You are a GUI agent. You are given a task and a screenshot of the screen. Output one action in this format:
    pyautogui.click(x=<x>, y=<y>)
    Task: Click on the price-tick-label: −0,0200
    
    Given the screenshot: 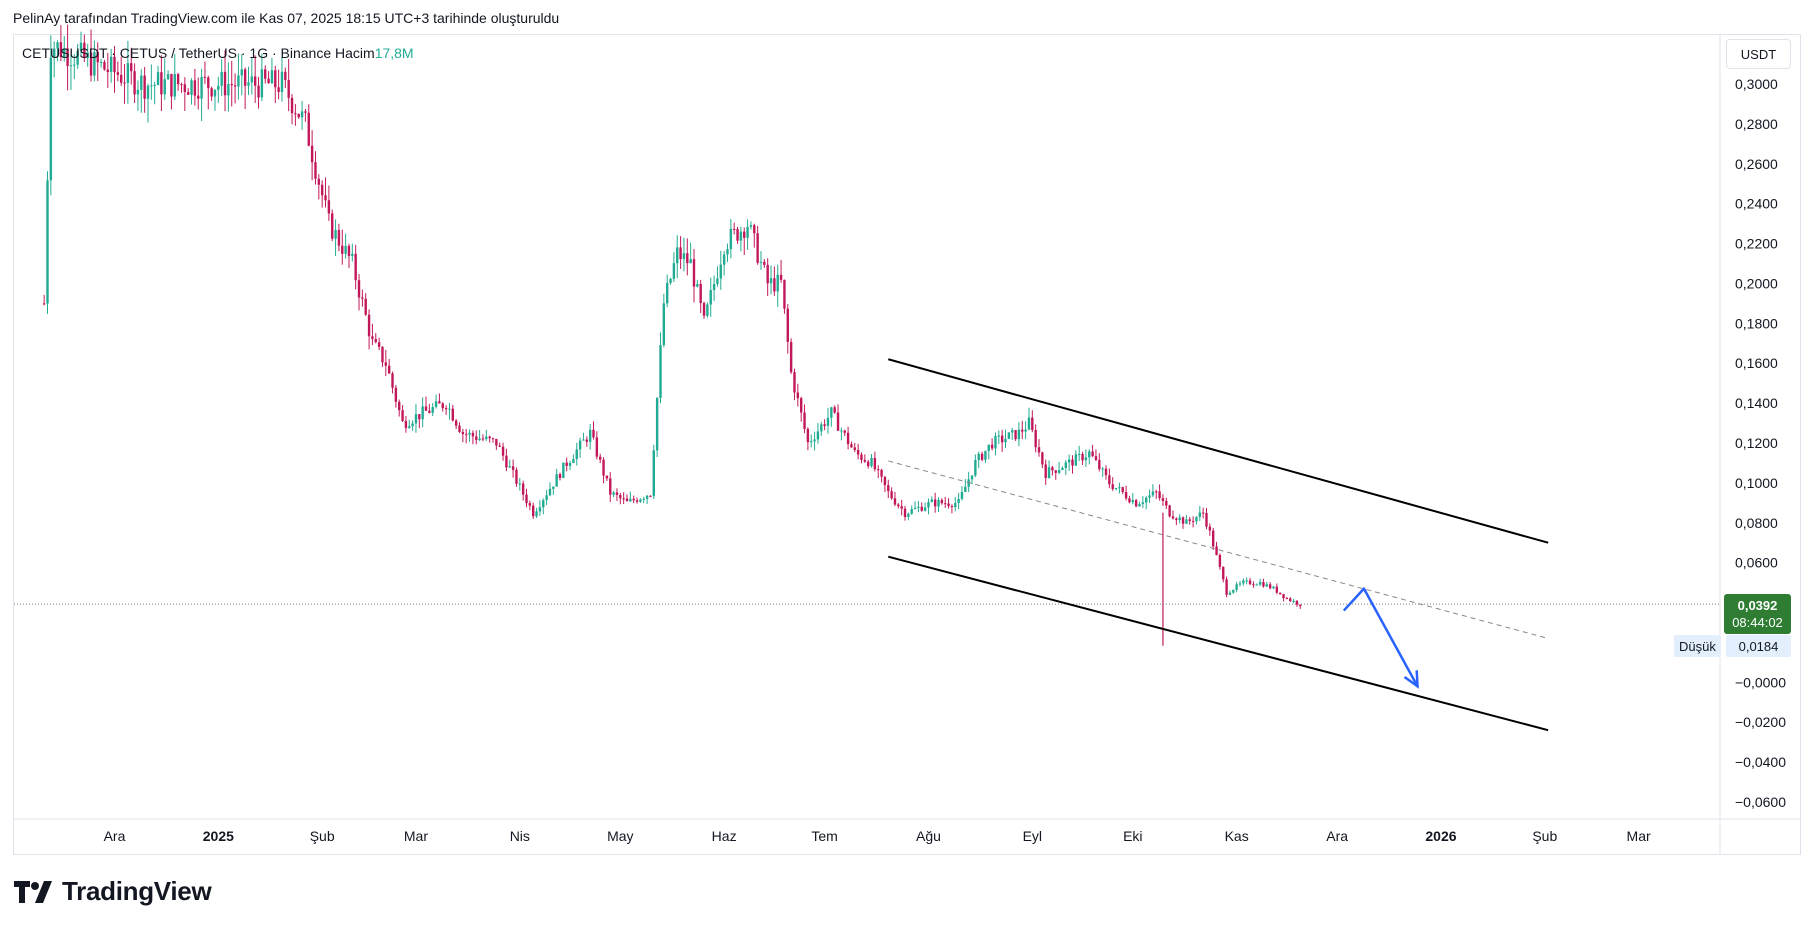 What is the action you would take?
    pyautogui.click(x=1760, y=722)
    